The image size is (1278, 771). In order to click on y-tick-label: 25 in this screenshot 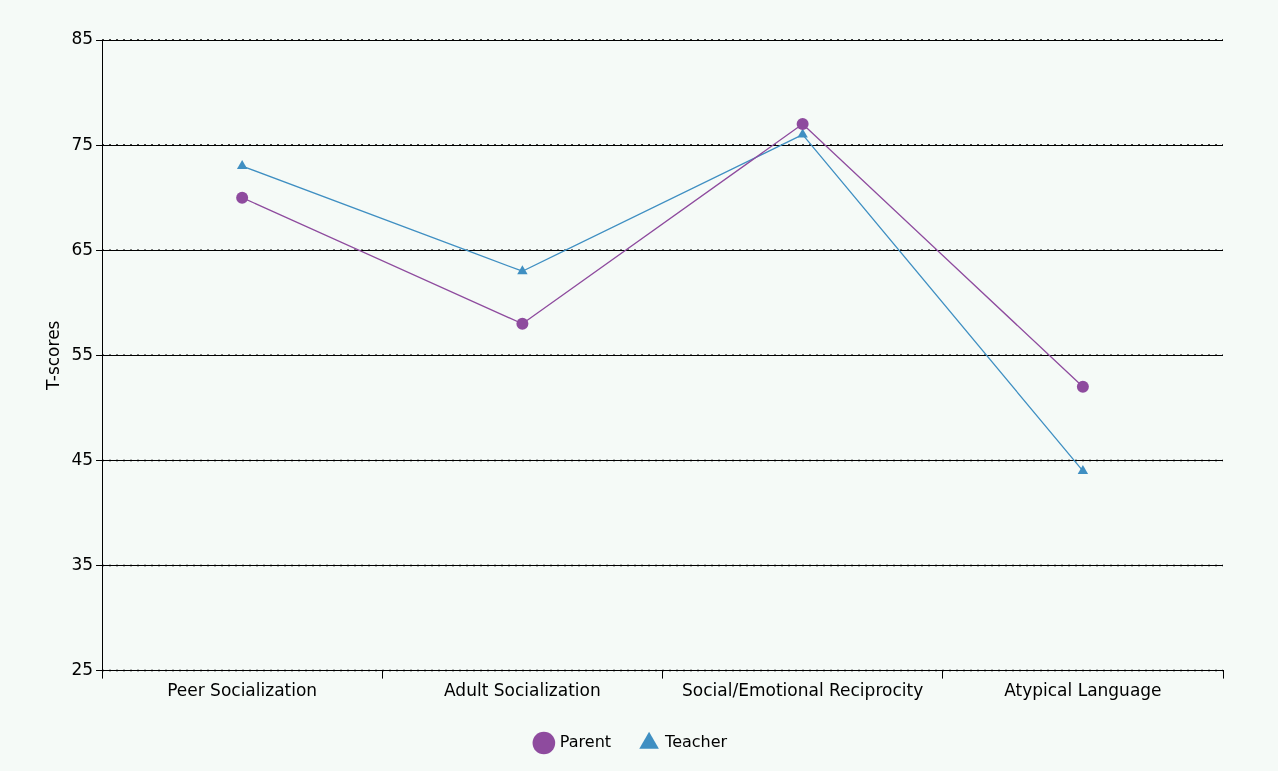, I will do `click(82, 669)`.